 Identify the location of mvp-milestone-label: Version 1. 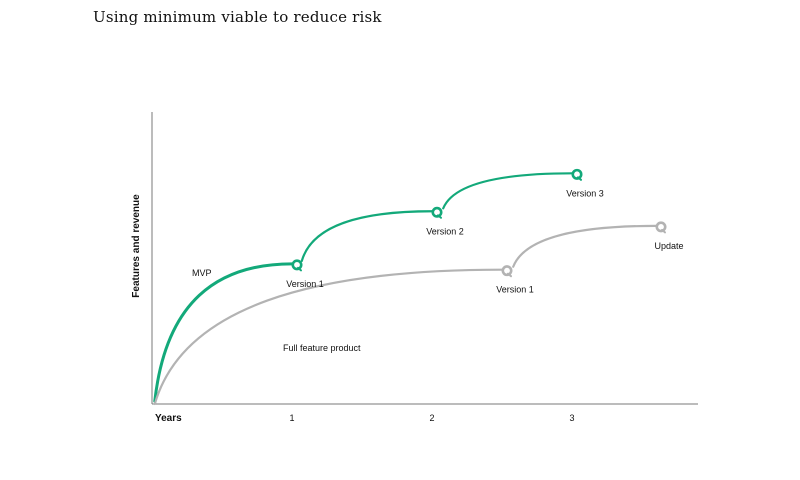
(305, 284).